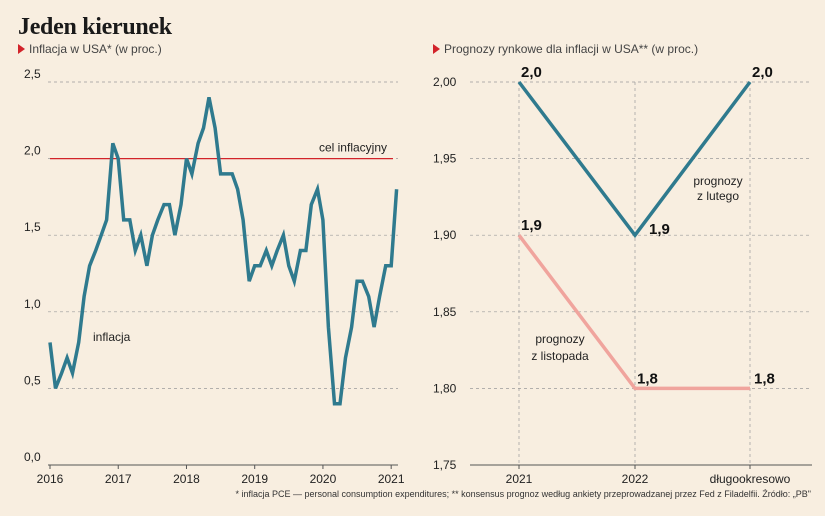  What do you see at coordinates (254, 479) in the screenshot?
I see `left-x-tick-label: 2019` at bounding box center [254, 479].